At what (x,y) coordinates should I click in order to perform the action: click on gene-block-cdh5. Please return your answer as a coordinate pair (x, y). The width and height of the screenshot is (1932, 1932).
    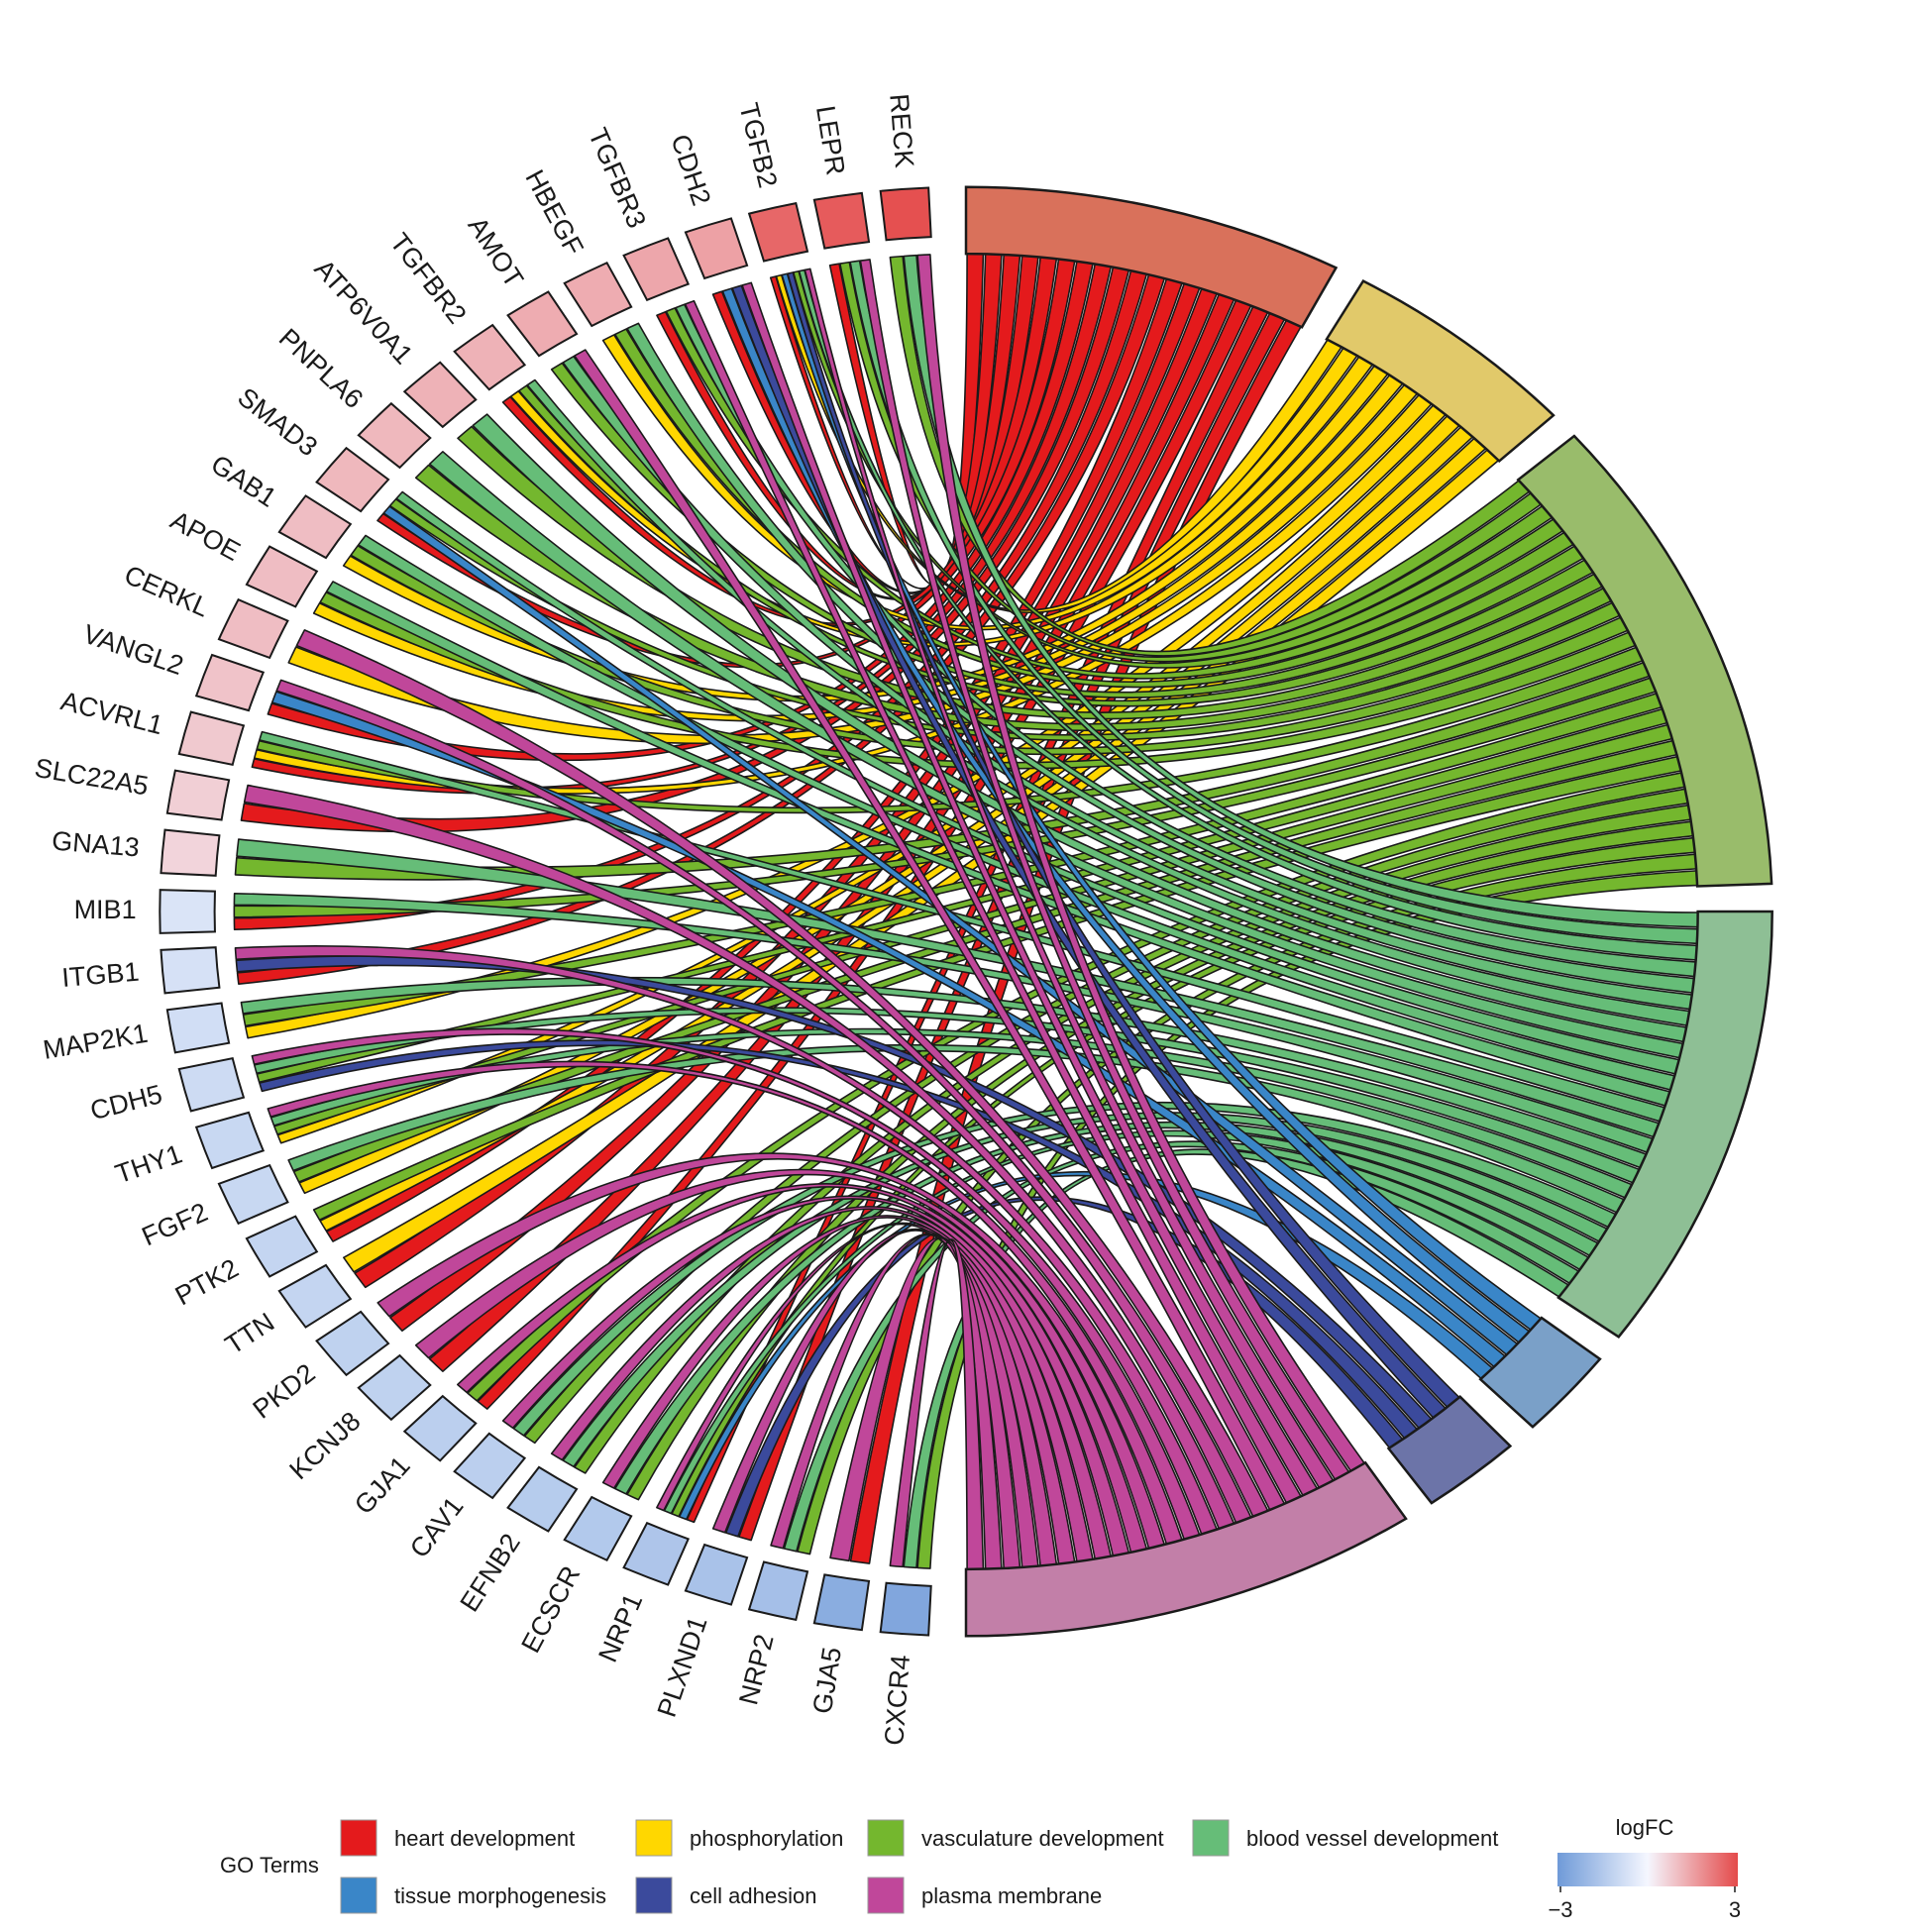
    Looking at the image, I should click on (212, 1085).